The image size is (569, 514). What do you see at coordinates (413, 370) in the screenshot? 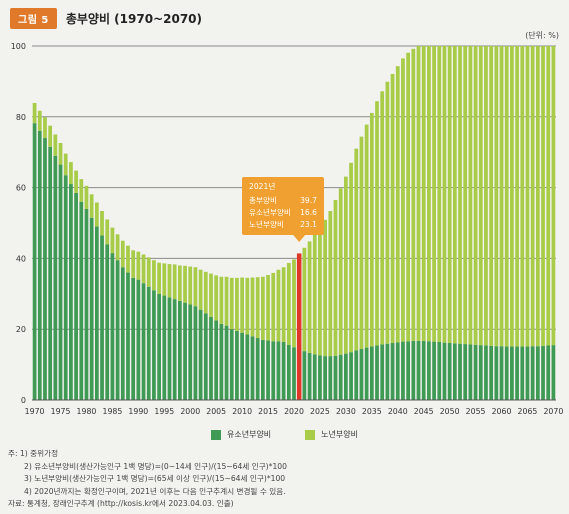
I see `bar-youth-2043` at bounding box center [413, 370].